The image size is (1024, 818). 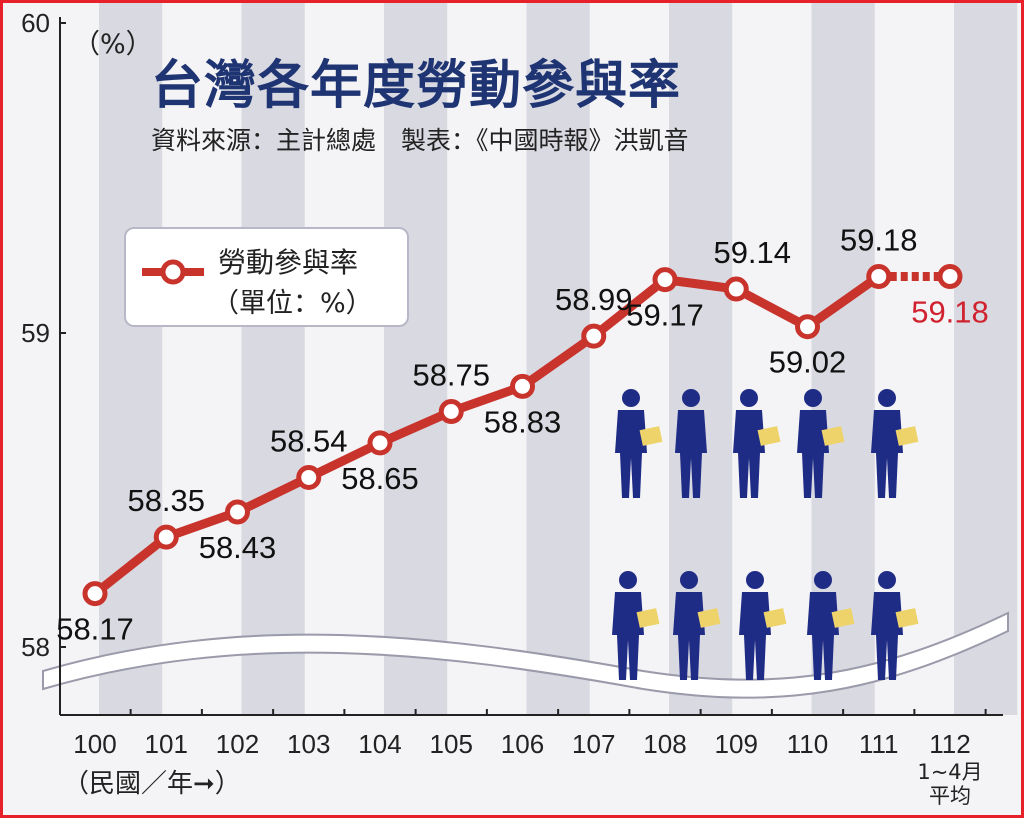 I want to click on x-tick-label: 101, so click(x=166, y=744).